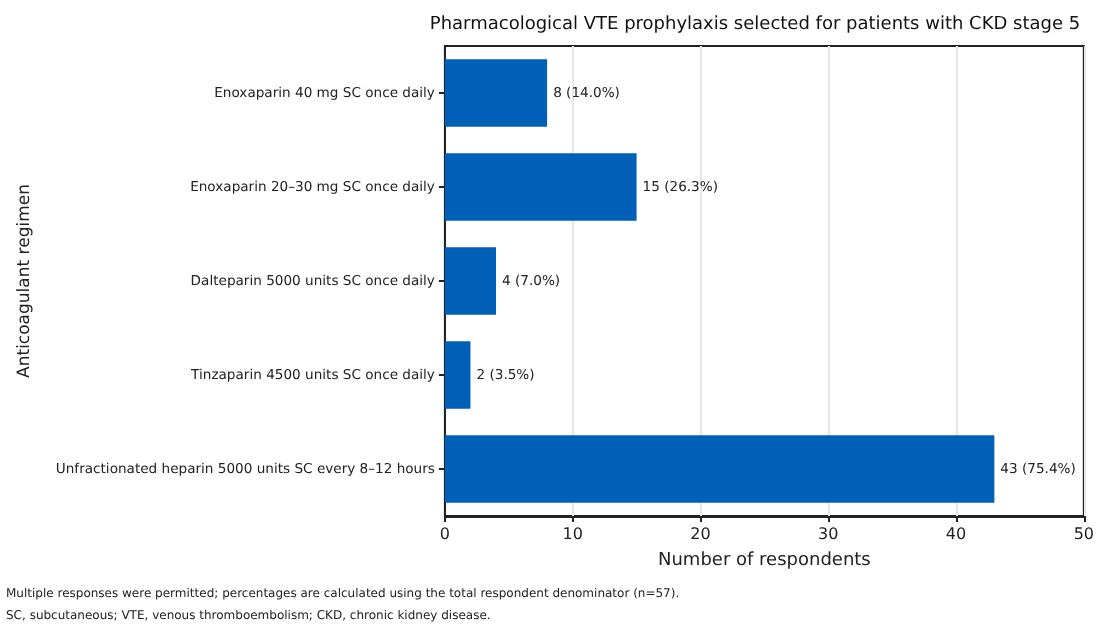  What do you see at coordinates (828, 534) in the screenshot?
I see `x-tick-label: 30` at bounding box center [828, 534].